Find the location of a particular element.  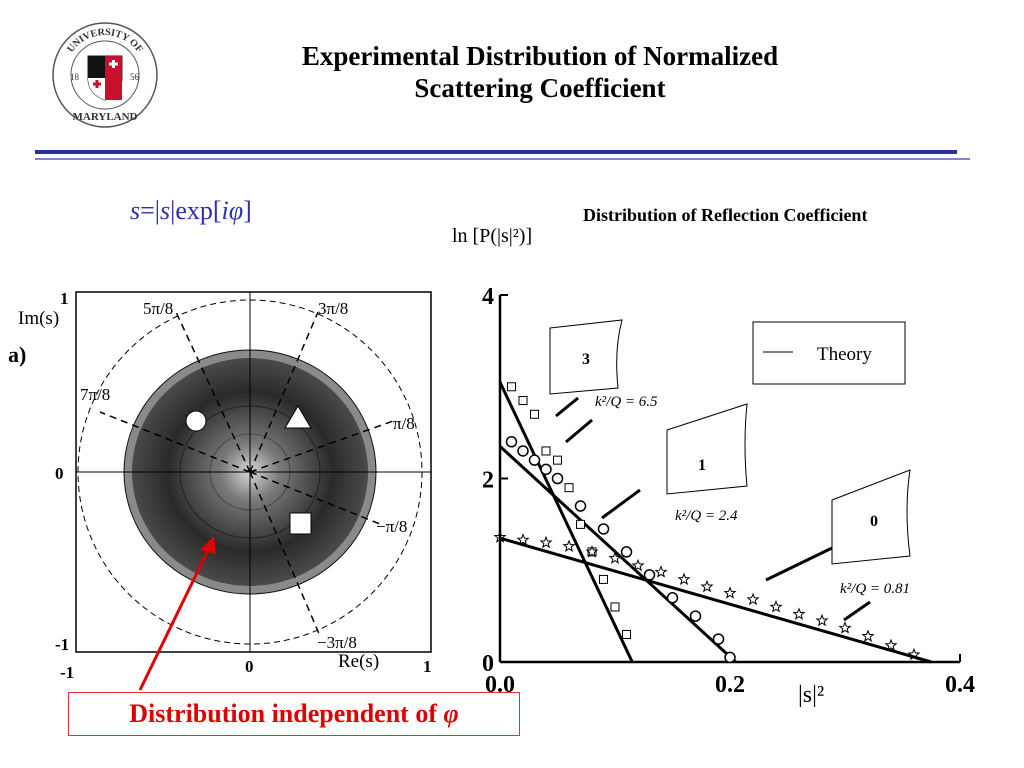

right-plot-subheading: Distribution of Reflection Coefficient is located at coordinates (725, 215).